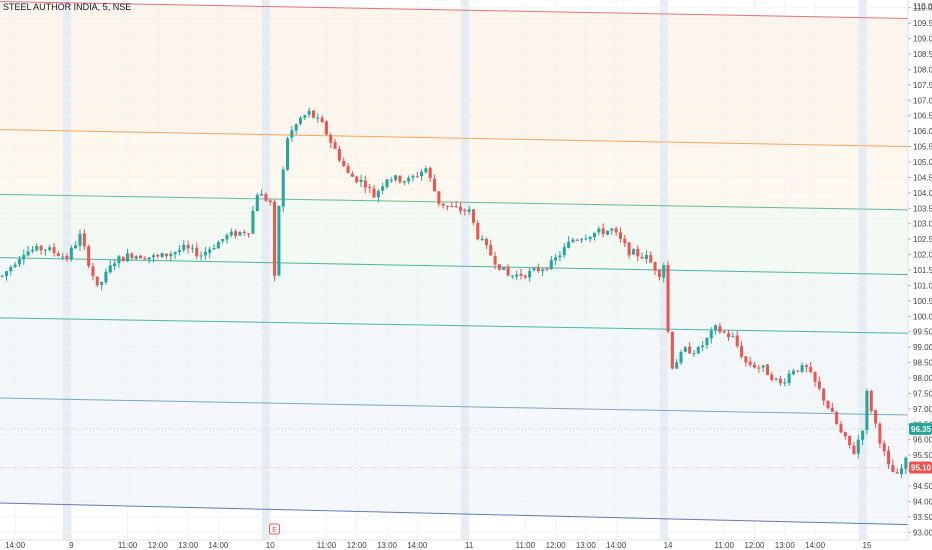 Image resolution: width=932 pixels, height=550 pixels. What do you see at coordinates (922, 239) in the screenshot?
I see `price-tick-label: 102.50` at bounding box center [922, 239].